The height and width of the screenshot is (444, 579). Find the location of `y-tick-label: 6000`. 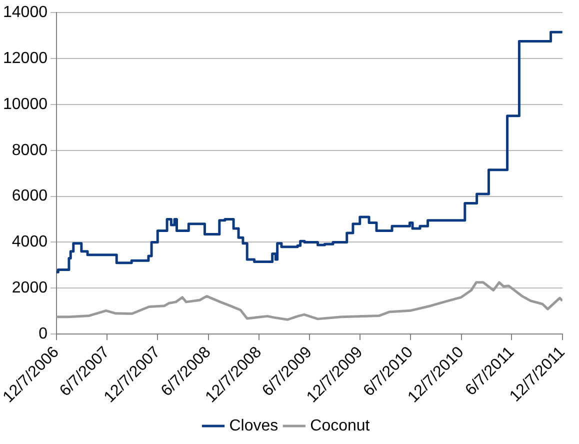

y-tick-label: 6000 is located at coordinates (30, 196).